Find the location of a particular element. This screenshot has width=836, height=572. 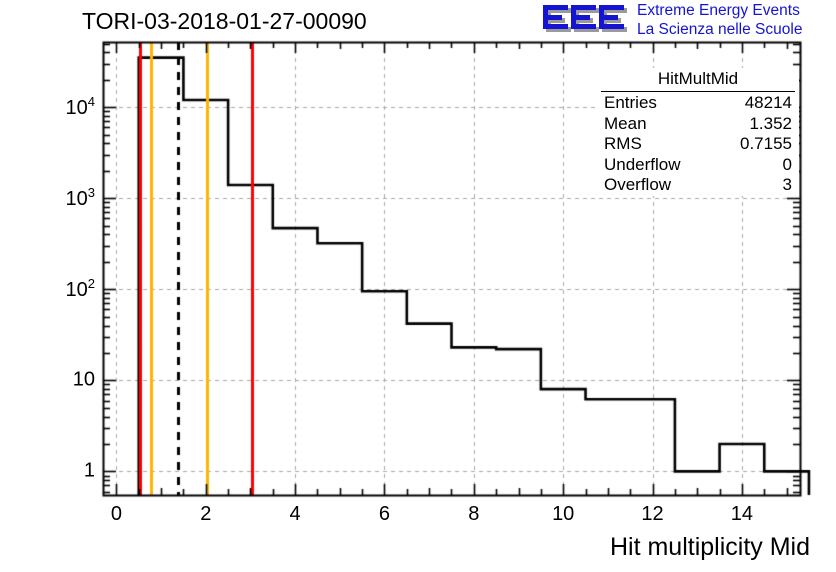

x-tick-label-8: 8 is located at coordinates (474, 514).